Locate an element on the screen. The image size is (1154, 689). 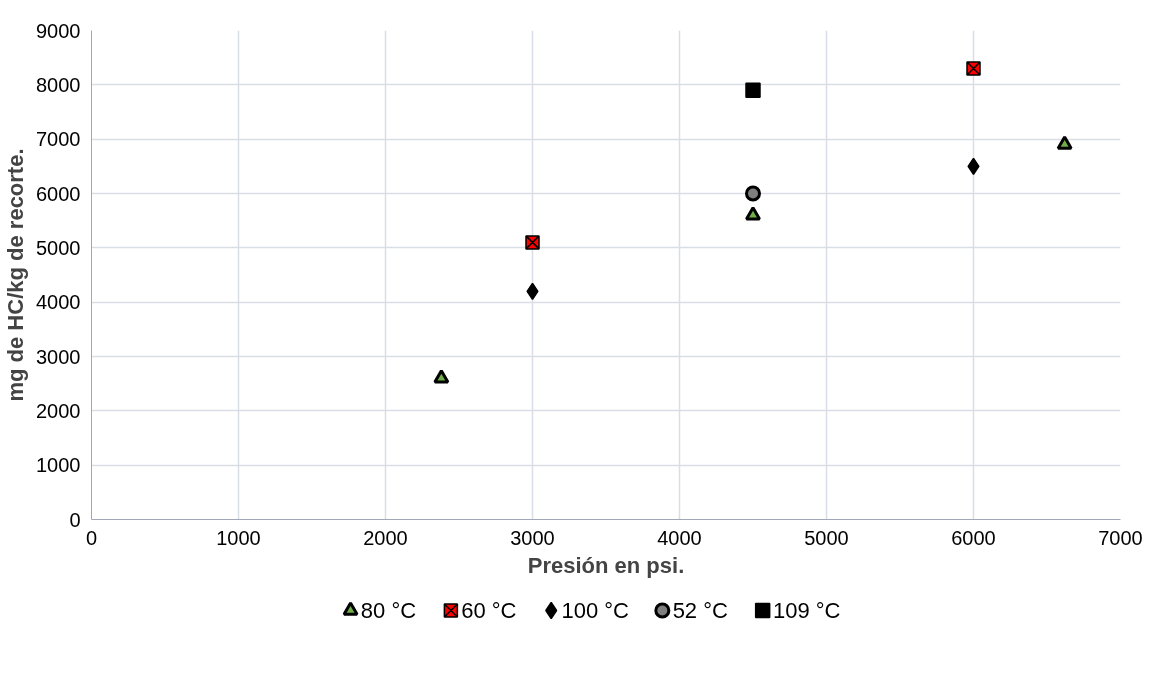
x-tick-label: 1000 is located at coordinates (238, 537).